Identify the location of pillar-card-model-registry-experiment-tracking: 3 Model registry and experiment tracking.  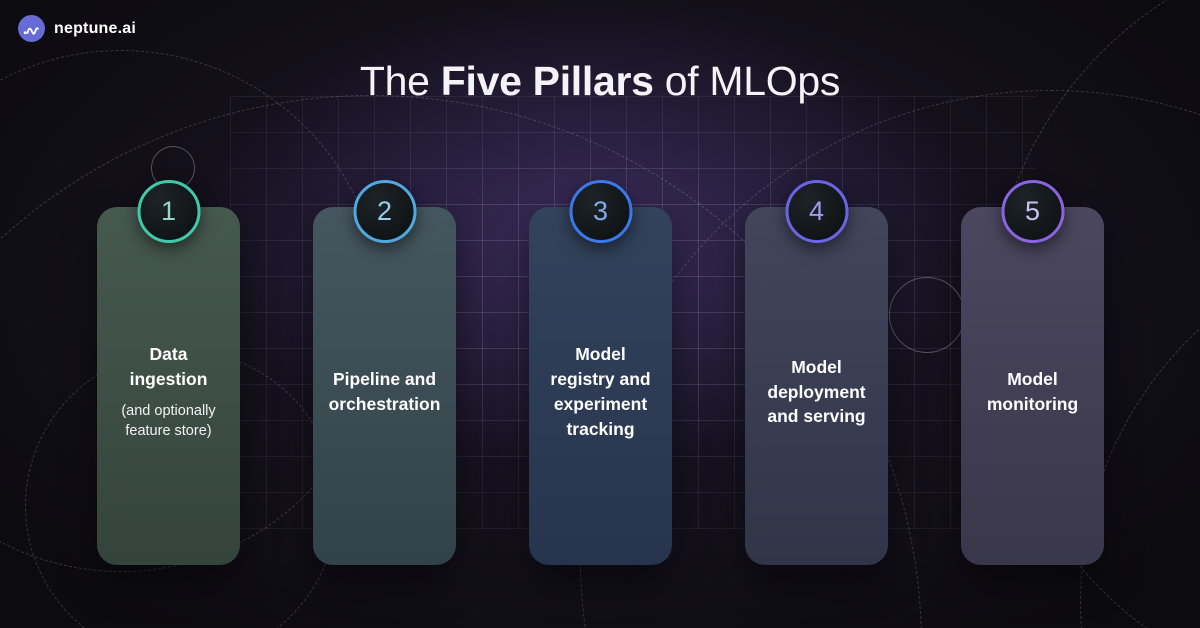
(600, 372).